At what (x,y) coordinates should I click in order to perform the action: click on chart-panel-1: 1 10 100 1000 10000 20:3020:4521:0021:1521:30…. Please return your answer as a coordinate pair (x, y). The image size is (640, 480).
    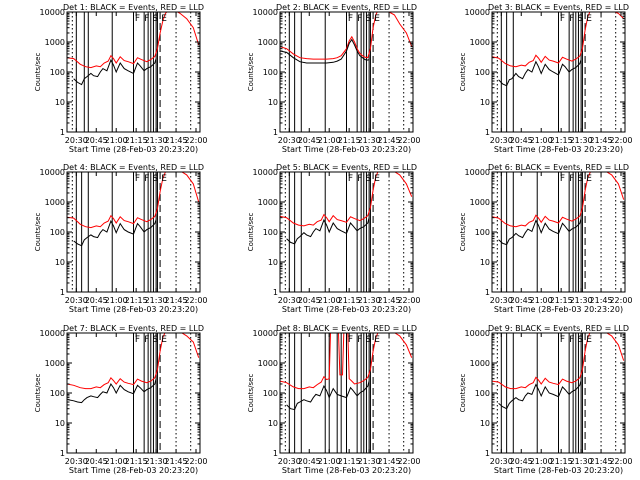
    Looking at the image, I should click on (121, 78).